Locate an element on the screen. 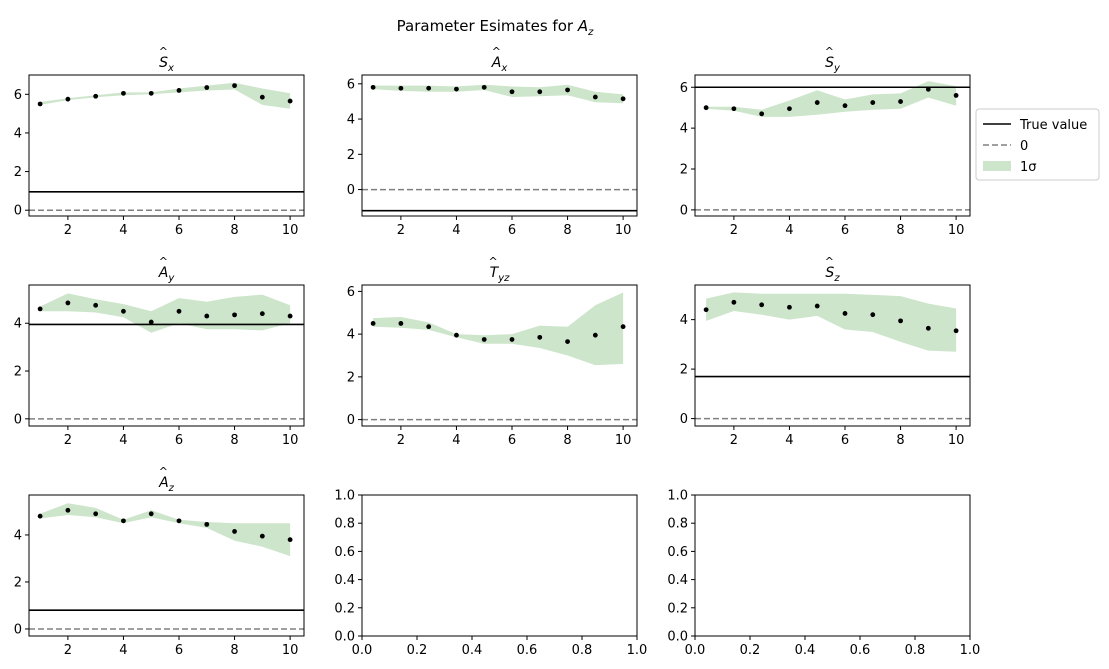  legend-label: 0 is located at coordinates (1024, 146).